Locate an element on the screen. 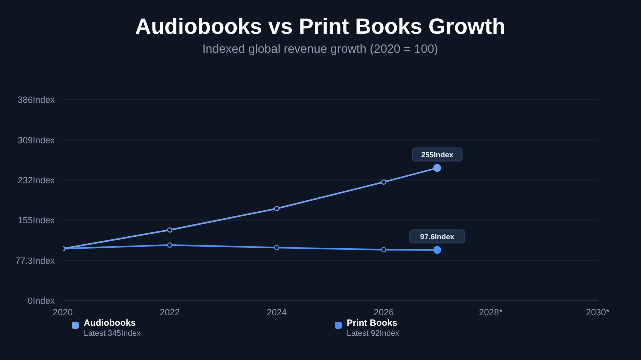  x-tick-label: 2022 is located at coordinates (170, 312).